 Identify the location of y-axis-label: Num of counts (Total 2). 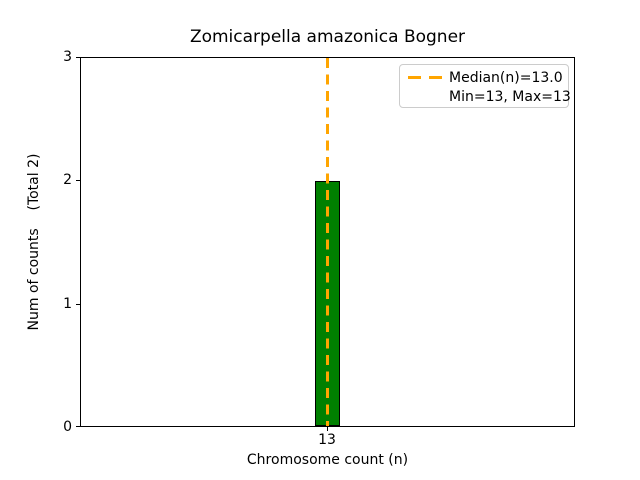
(34, 242).